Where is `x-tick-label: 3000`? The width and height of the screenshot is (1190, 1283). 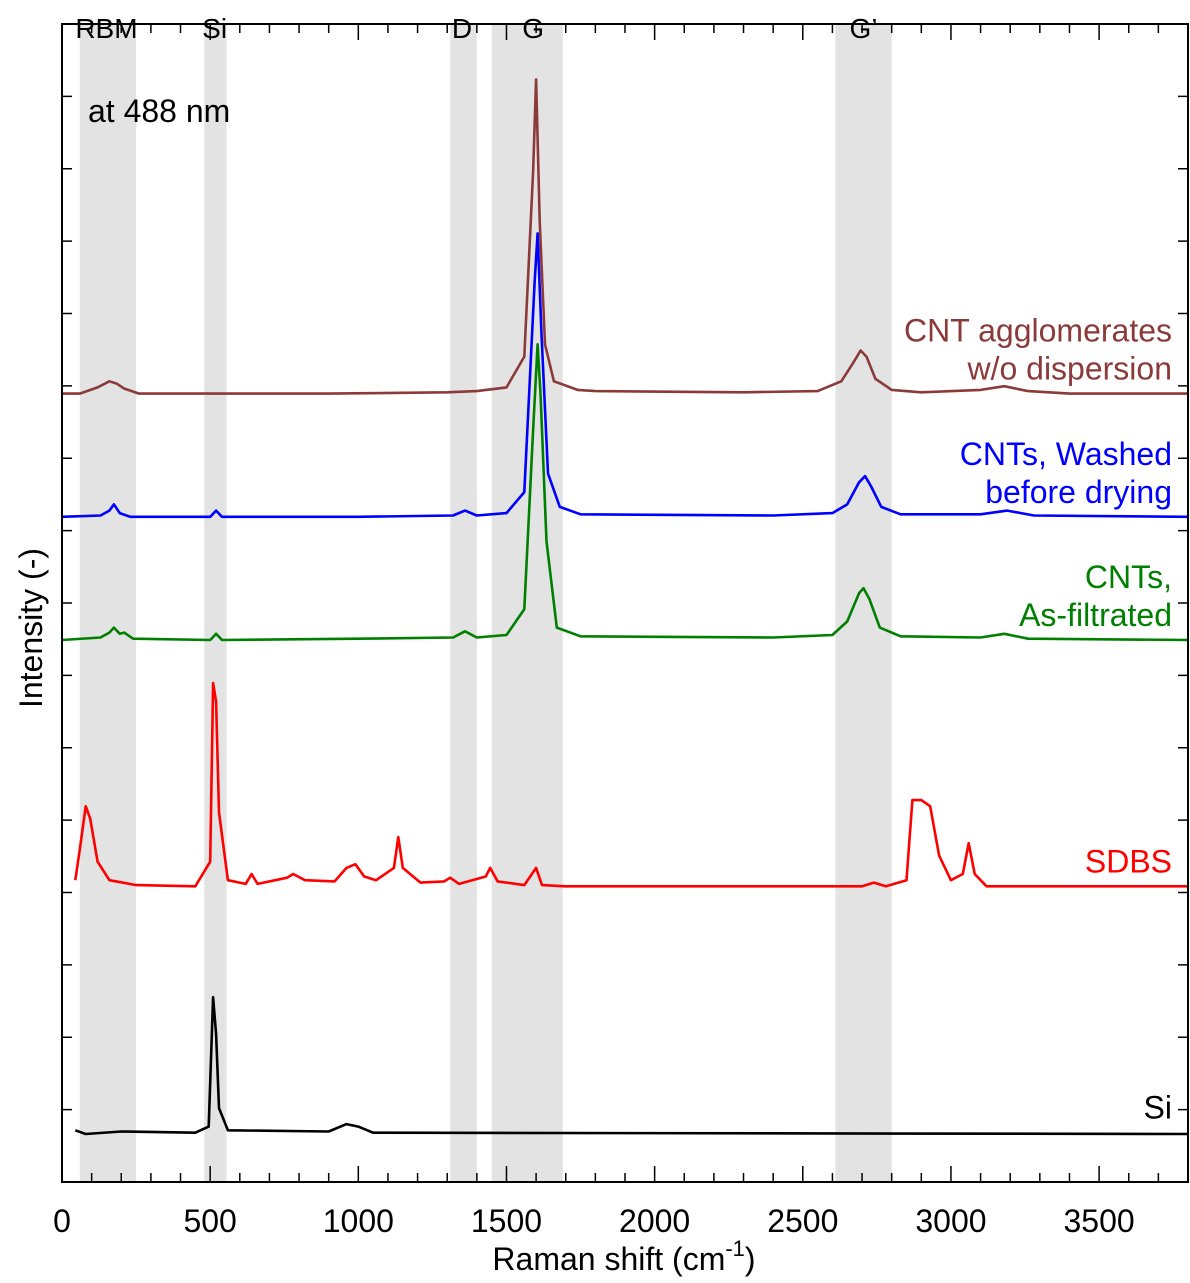
x-tick-label: 3000 is located at coordinates (950, 1221).